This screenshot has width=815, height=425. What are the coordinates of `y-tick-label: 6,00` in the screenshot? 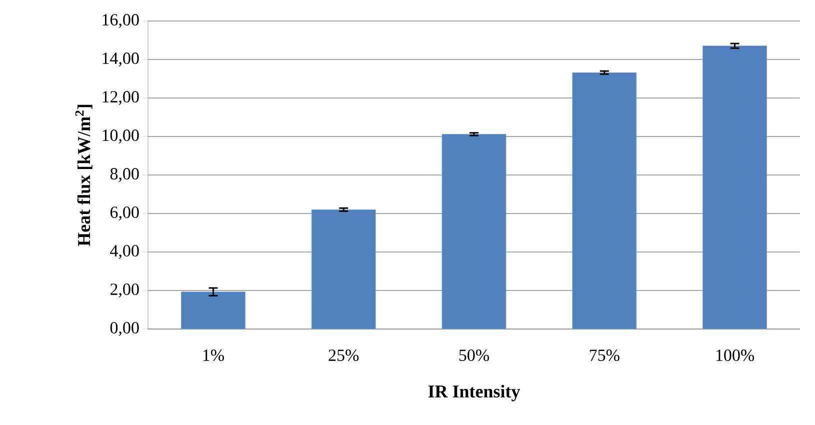 It's located at (124, 213).